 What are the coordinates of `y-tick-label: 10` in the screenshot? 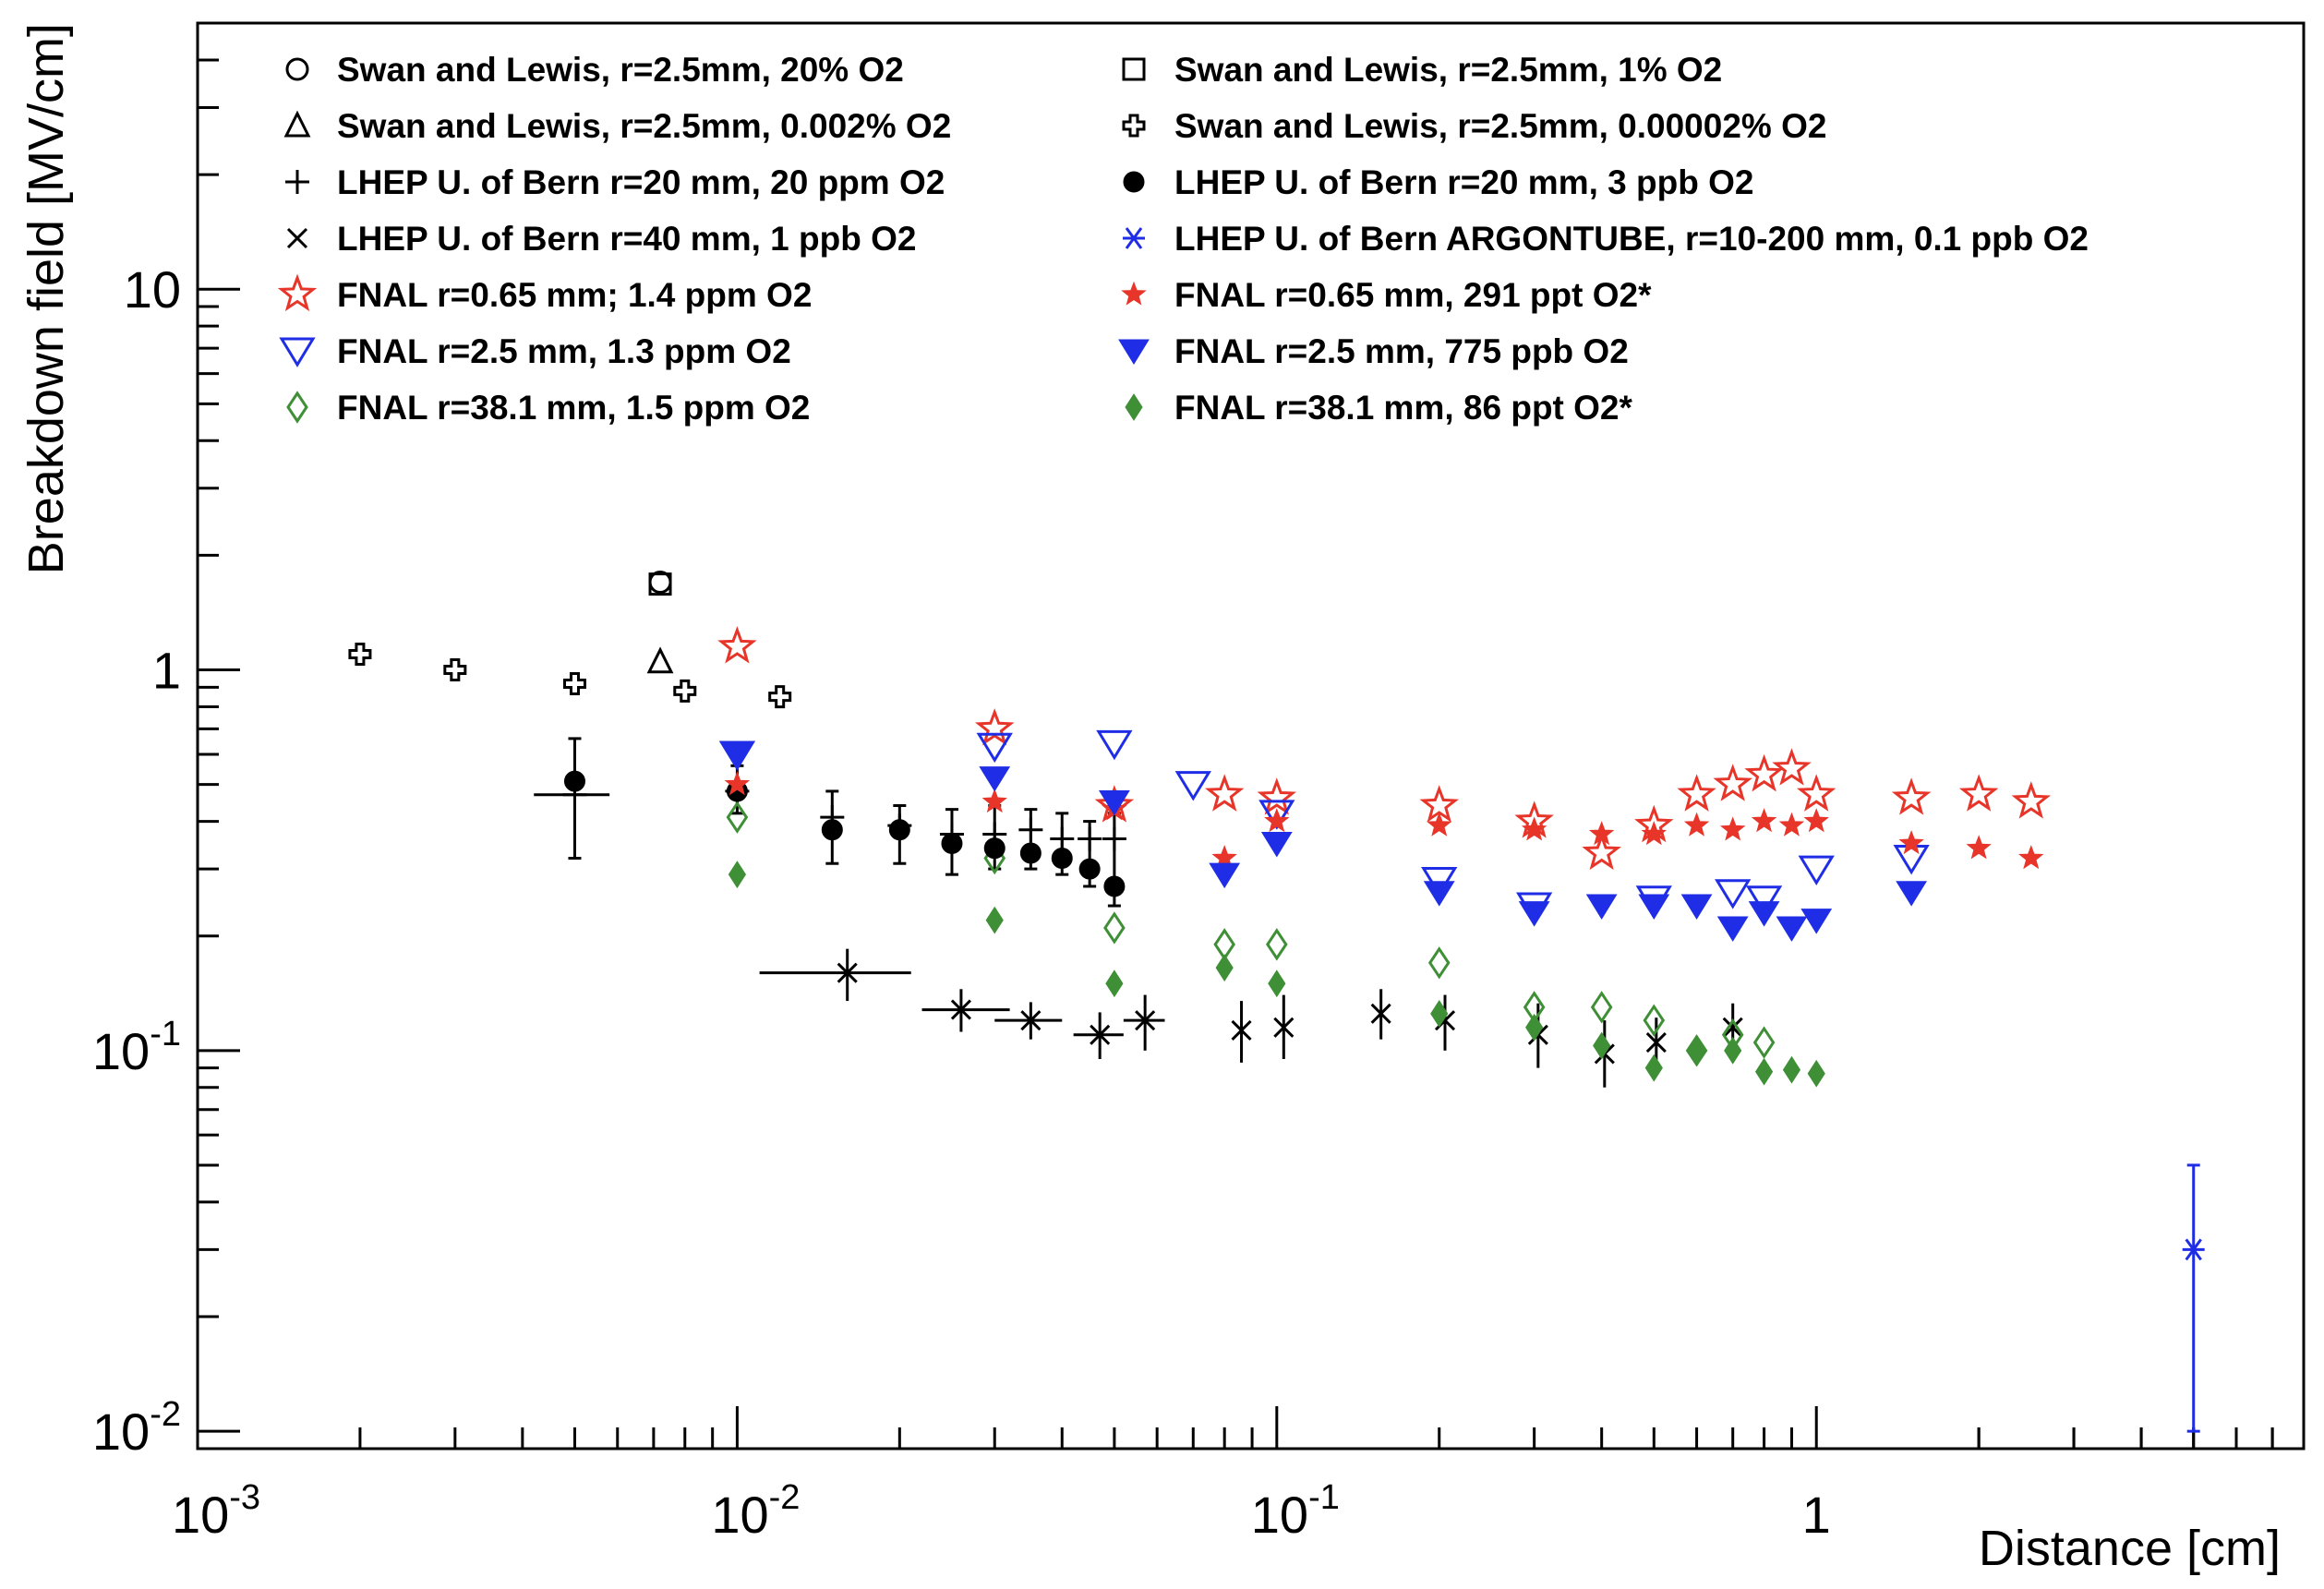 It's located at (152, 289).